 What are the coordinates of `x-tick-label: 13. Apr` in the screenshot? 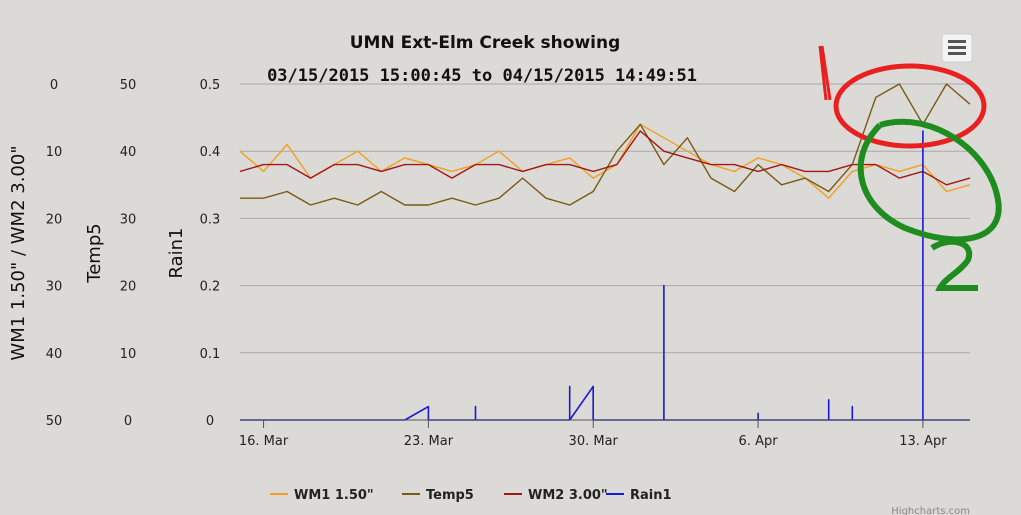 It's located at (923, 441).